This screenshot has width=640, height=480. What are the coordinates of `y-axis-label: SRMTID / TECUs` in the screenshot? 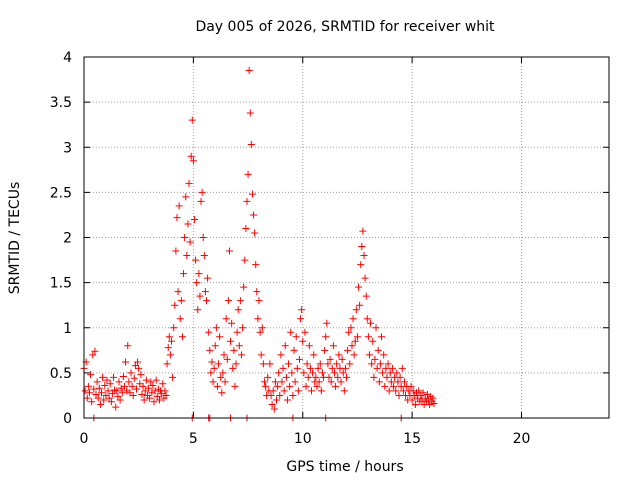 It's located at (15, 238).